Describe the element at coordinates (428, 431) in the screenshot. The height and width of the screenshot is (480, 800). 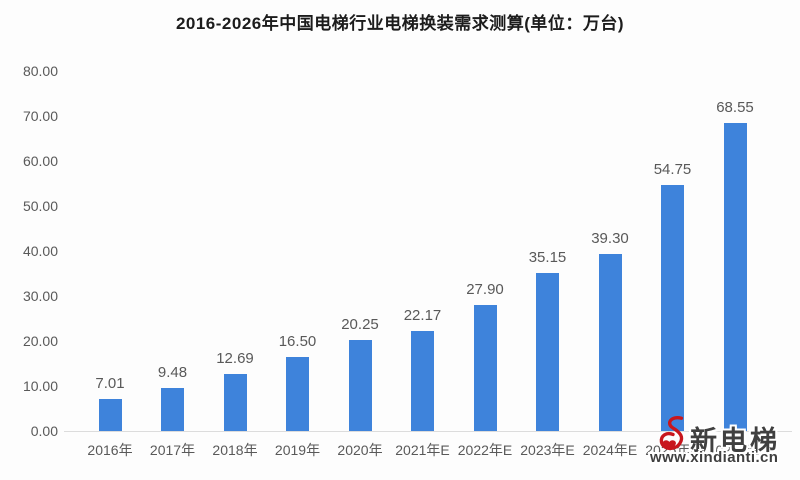
I see `x-axis-line` at that location.